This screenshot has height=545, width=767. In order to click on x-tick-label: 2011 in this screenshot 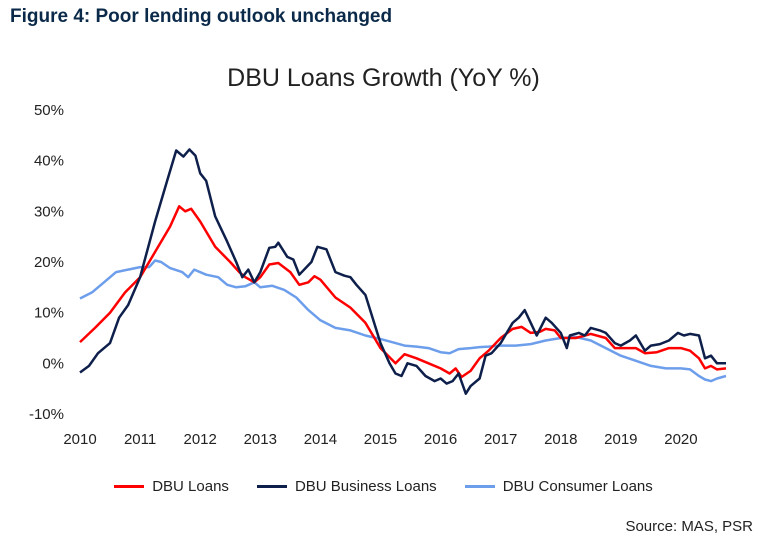, I will do `click(140, 439)`.